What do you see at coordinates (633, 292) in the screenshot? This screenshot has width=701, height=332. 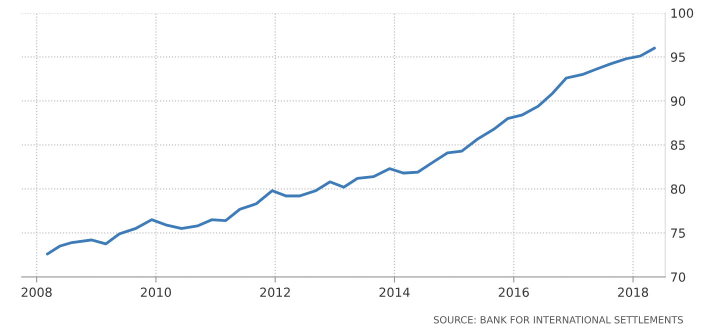 I see `x-tick-label: 2018` at bounding box center [633, 292].